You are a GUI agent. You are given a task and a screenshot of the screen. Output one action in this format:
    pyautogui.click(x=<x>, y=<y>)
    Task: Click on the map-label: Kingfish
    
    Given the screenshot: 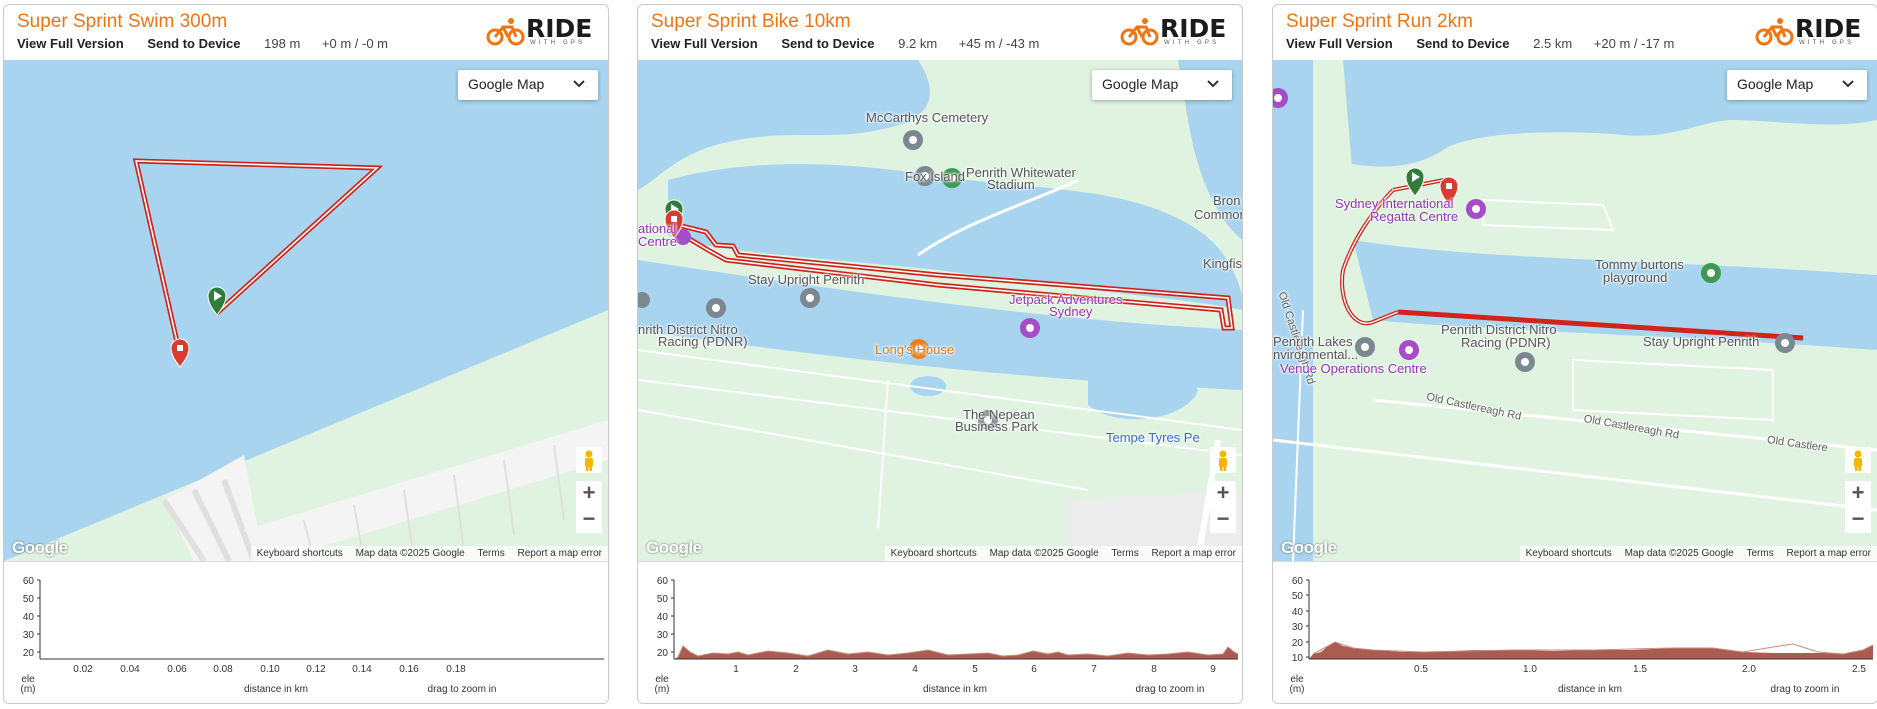 What is the action you would take?
    pyautogui.click(x=1222, y=263)
    